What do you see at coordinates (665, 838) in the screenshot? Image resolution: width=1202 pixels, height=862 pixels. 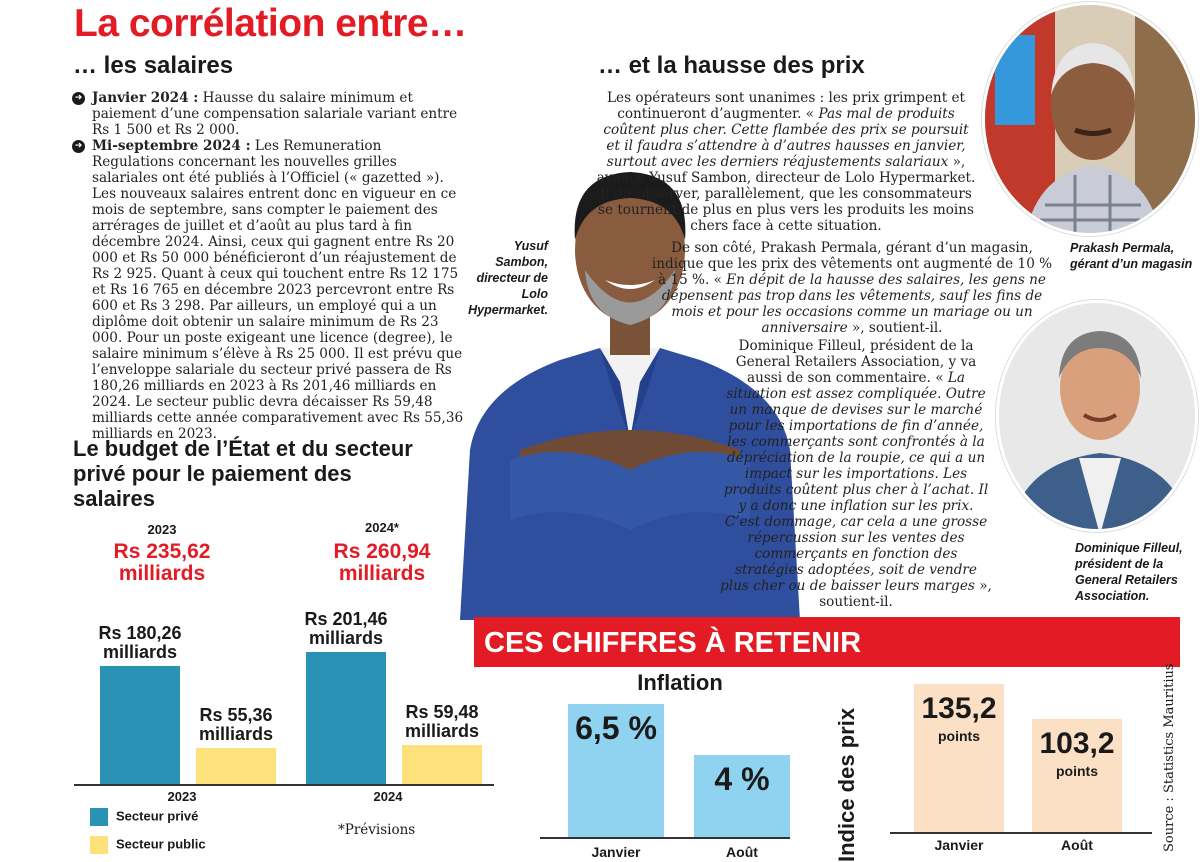 I see `inflation-x-axis` at bounding box center [665, 838].